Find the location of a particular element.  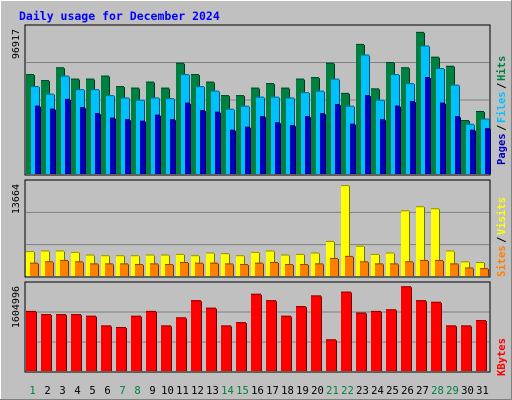

x-label-22: 22 is located at coordinates (347, 391).